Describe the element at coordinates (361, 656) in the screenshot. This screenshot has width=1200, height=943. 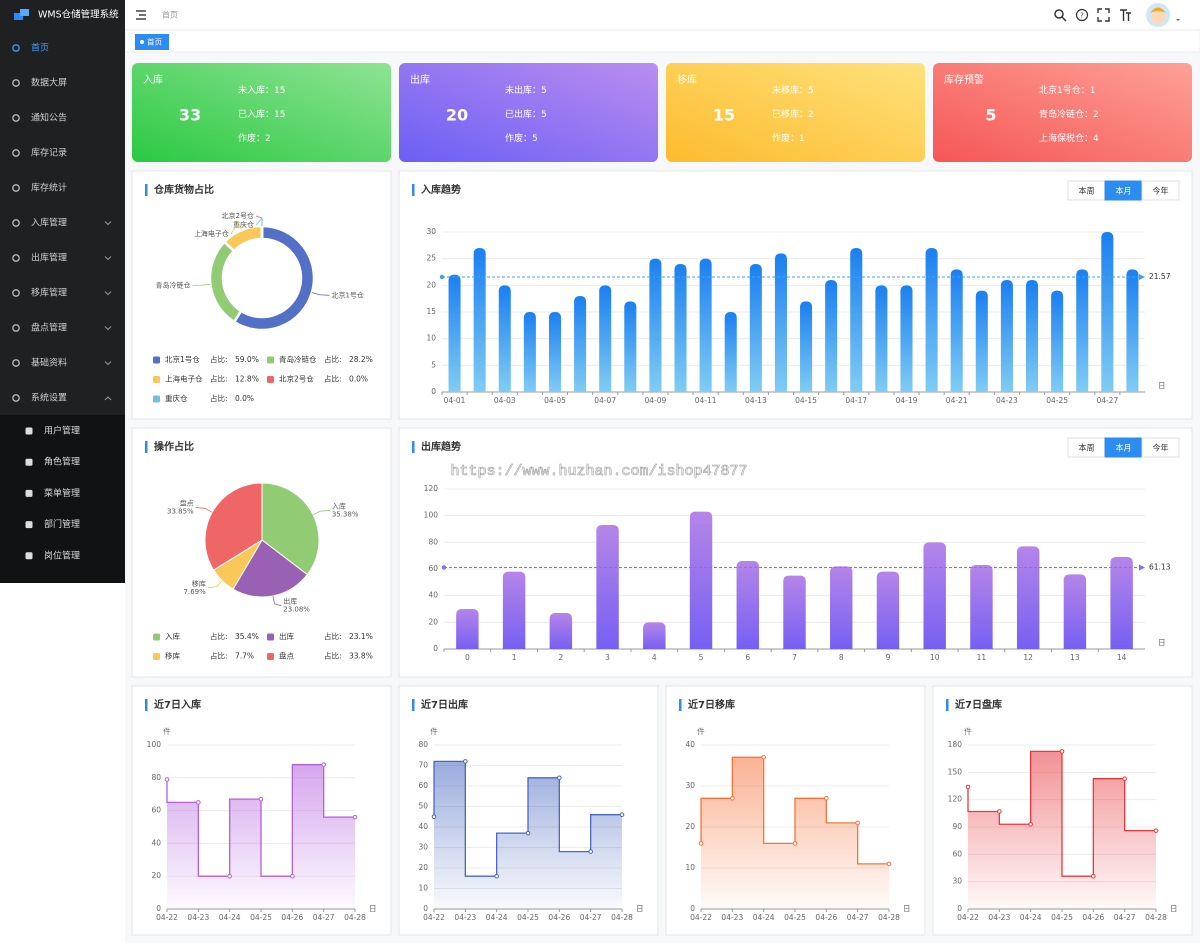
I see `legend-value: 33.8%` at that location.